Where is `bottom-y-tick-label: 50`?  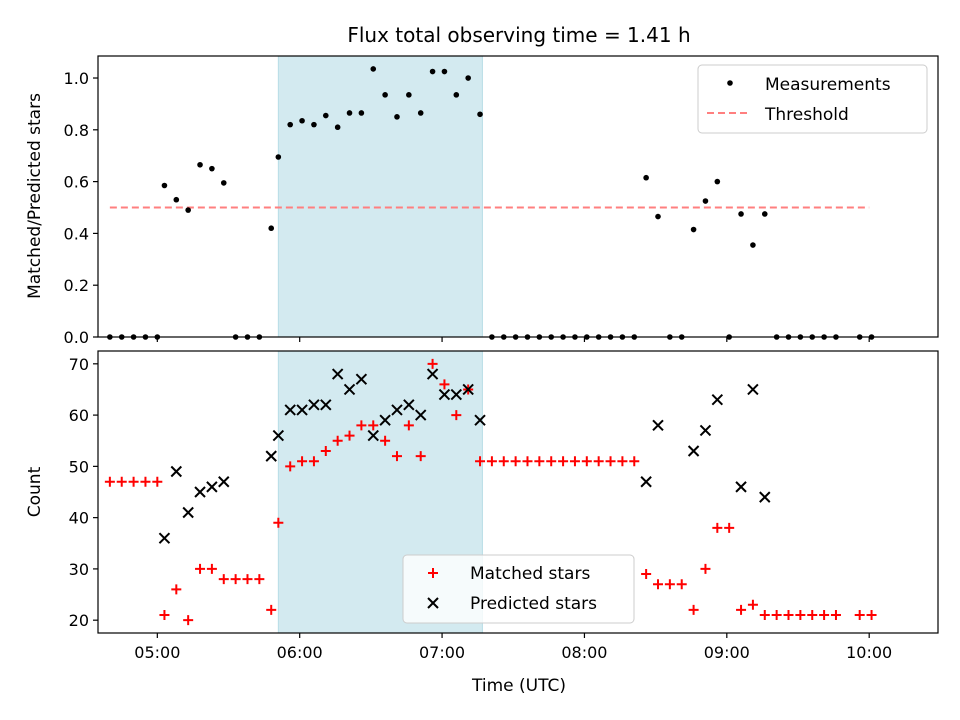
bottom-y-tick-label: 50 is located at coordinates (79, 466).